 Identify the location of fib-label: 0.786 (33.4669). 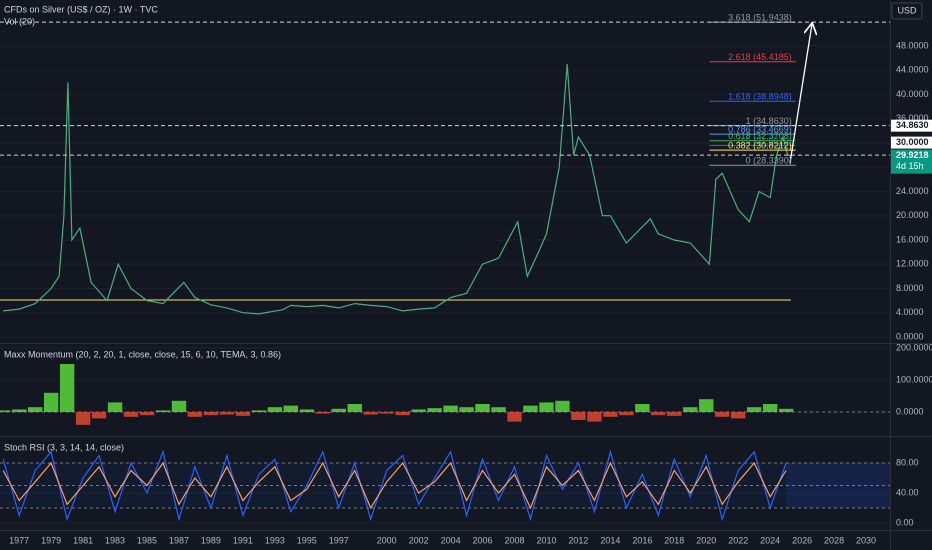
(760, 130).